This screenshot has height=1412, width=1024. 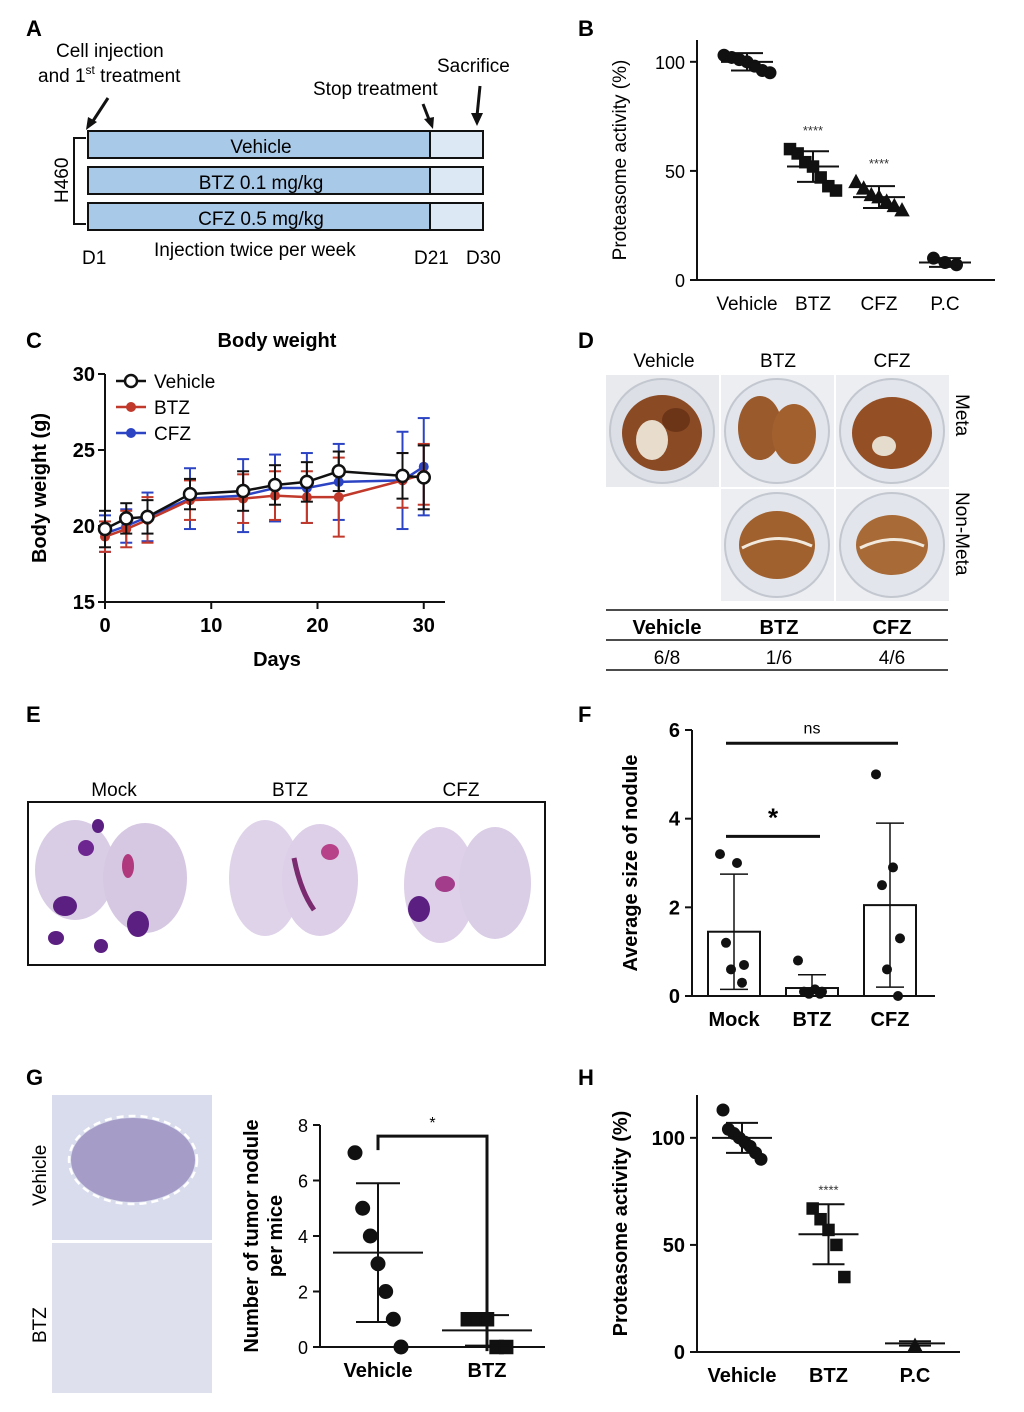 I want to click on vehicle-bar-label: Vehicle, so click(x=260, y=147).